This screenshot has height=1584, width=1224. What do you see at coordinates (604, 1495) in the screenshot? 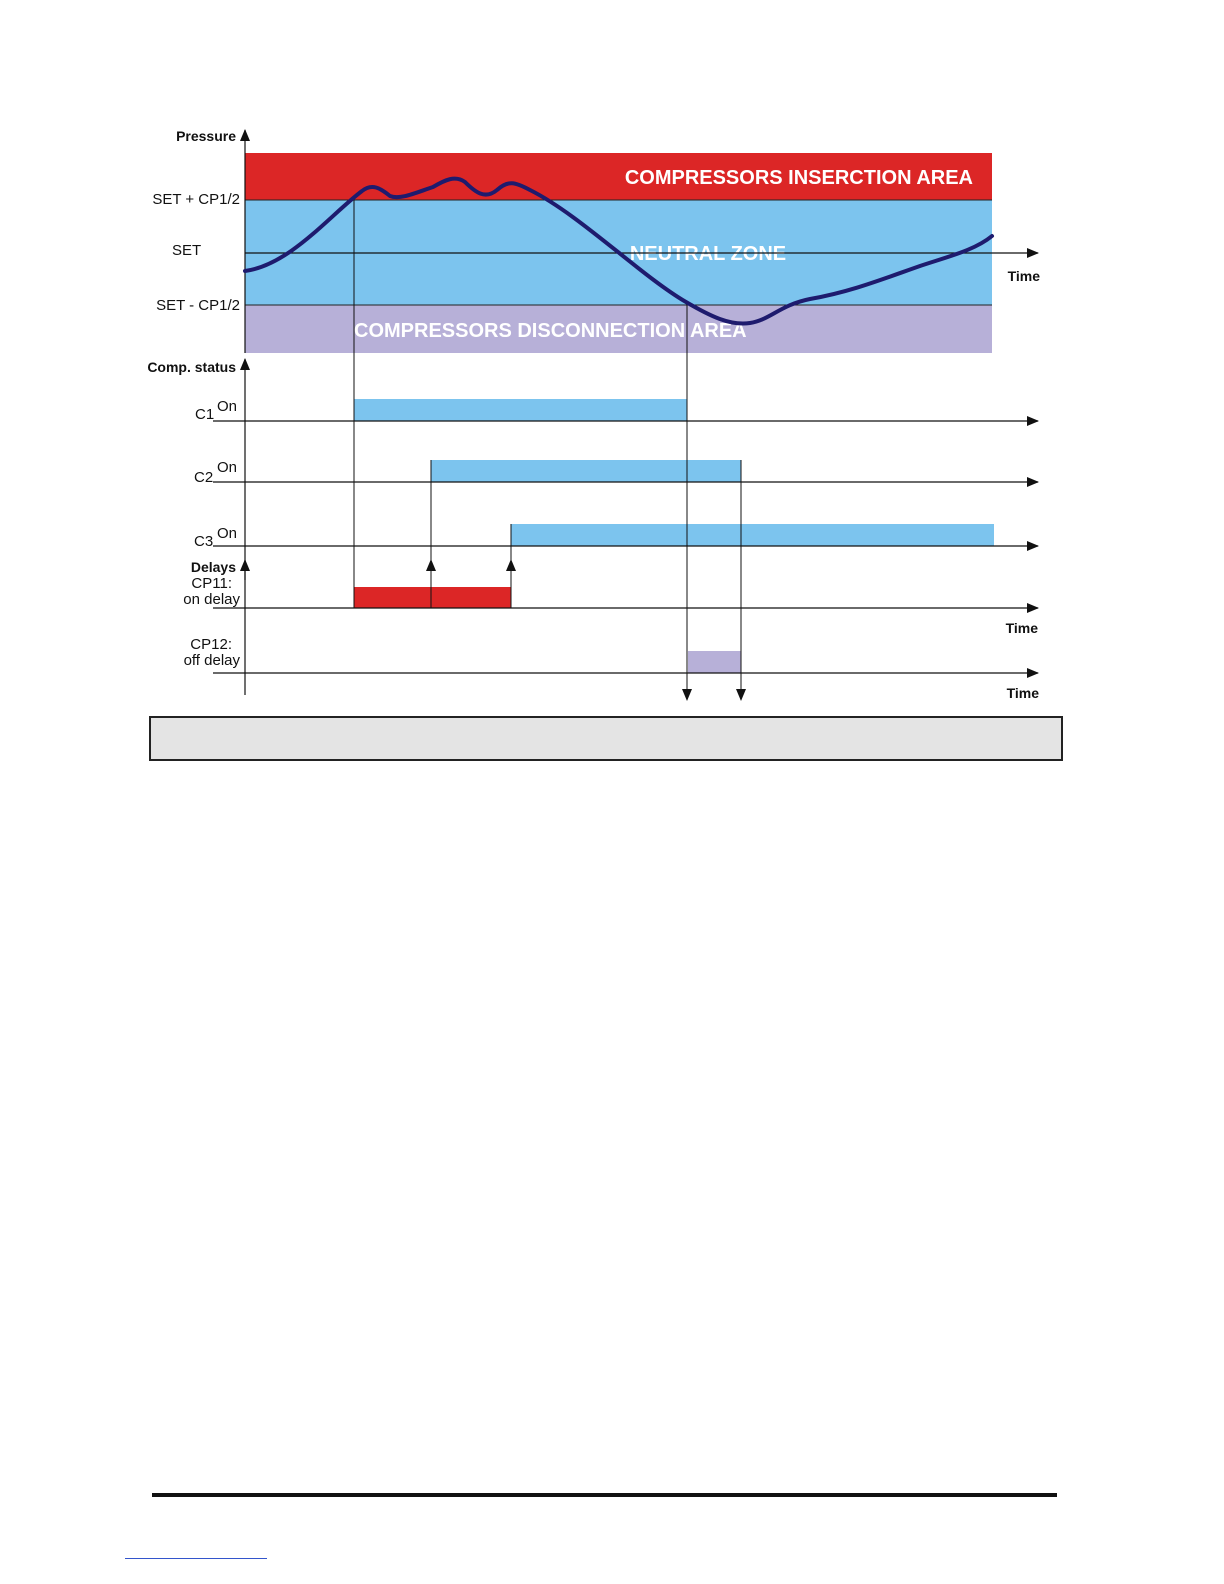
I see `footer-rule` at bounding box center [604, 1495].